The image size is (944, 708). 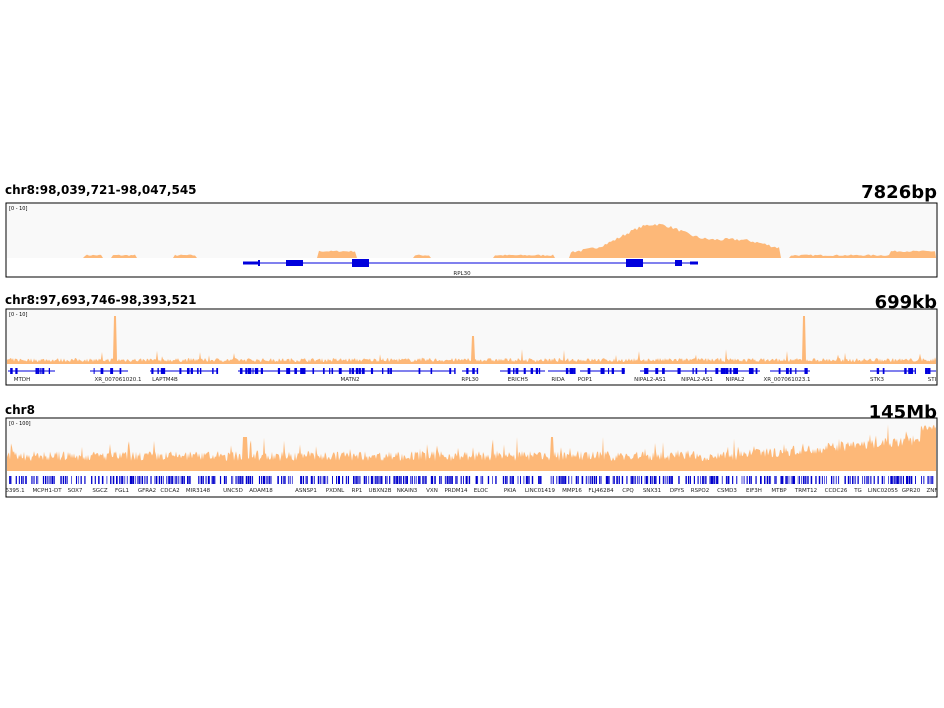 What do you see at coordinates (349, 380) in the screenshot?
I see `gene-label: MATN2` at bounding box center [349, 380].